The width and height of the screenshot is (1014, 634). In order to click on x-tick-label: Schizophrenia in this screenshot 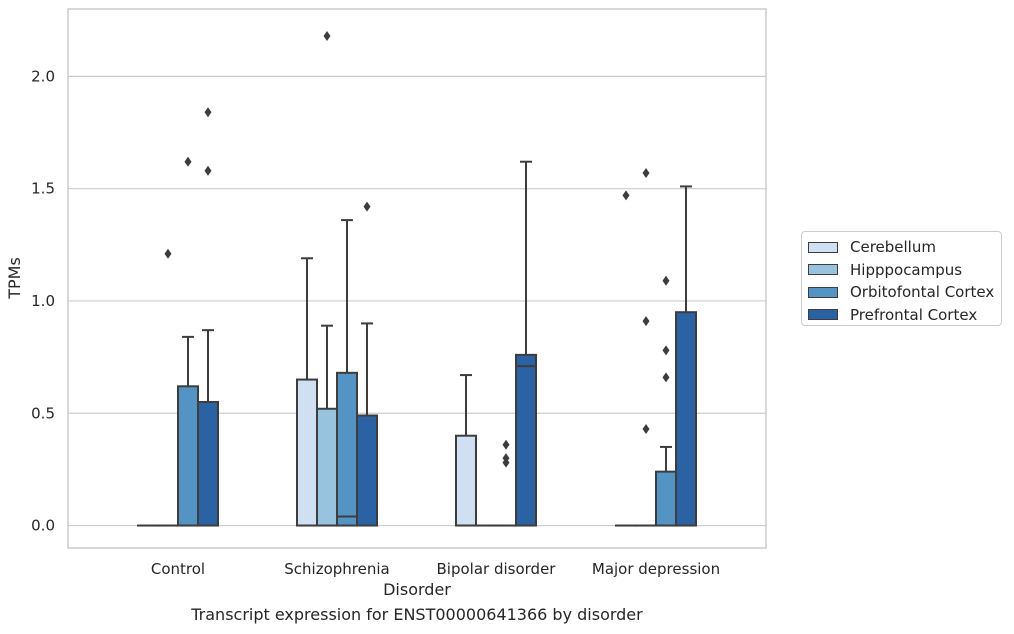, I will do `click(336, 569)`.